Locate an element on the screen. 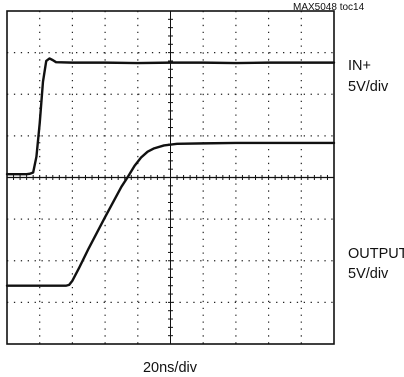  channel-label-output: OUTPUT is located at coordinates (376, 254).